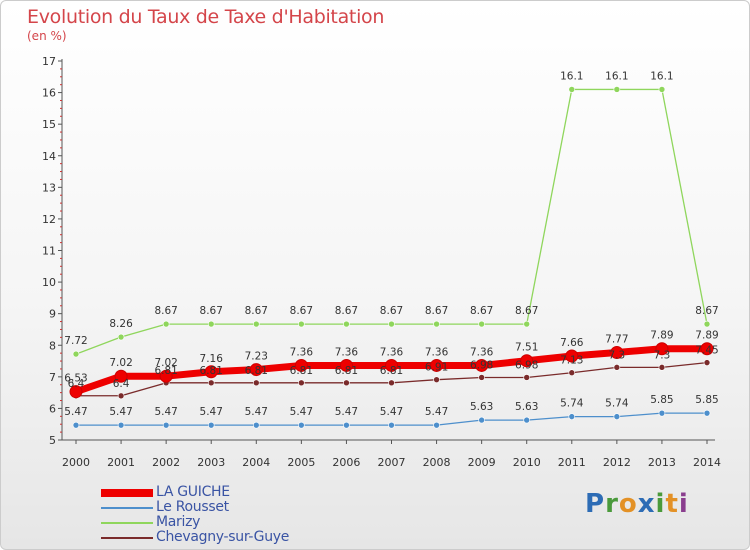  Describe the element at coordinates (616, 340) in the screenshot. I see `data-label-0: 7.77` at that location.